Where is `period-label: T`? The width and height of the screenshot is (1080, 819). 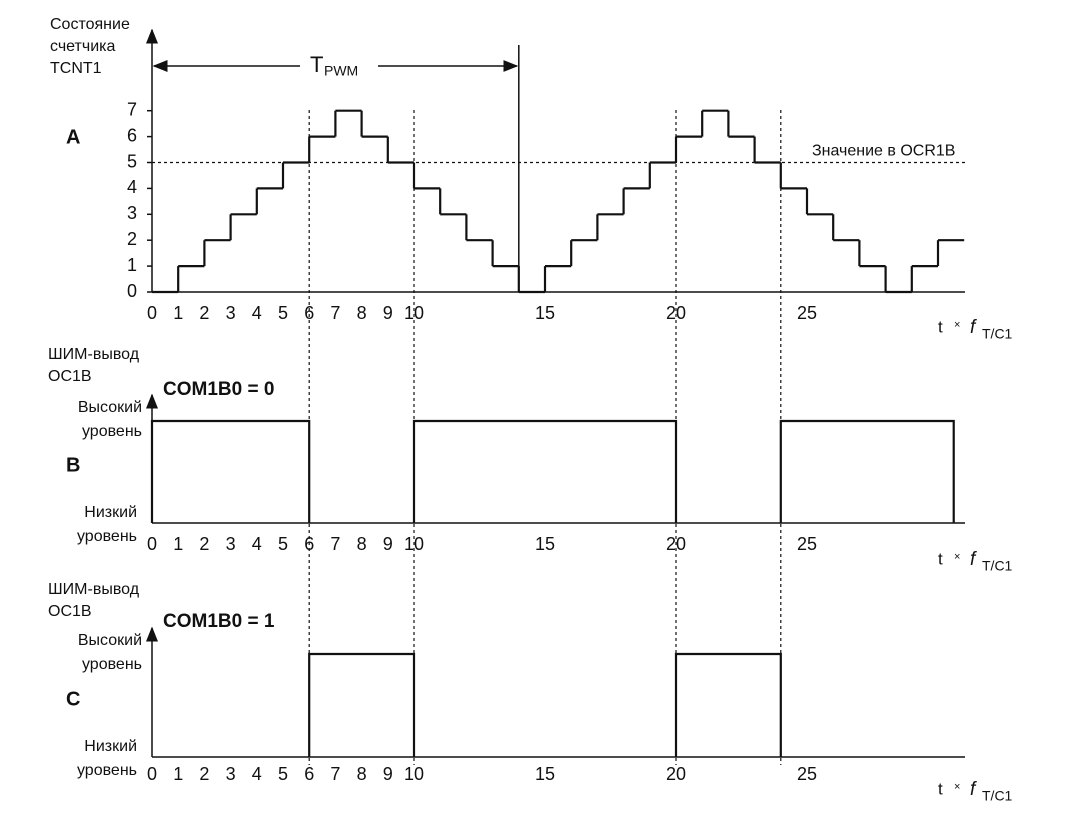 period-label: T is located at coordinates (316, 64).